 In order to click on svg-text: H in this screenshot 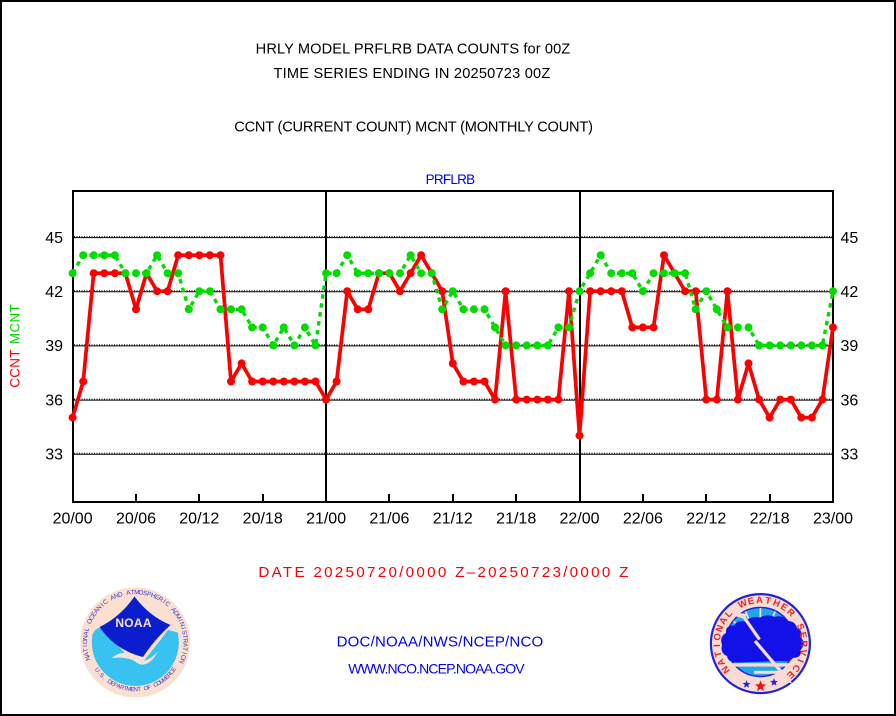, I will do `click(776, 602)`.